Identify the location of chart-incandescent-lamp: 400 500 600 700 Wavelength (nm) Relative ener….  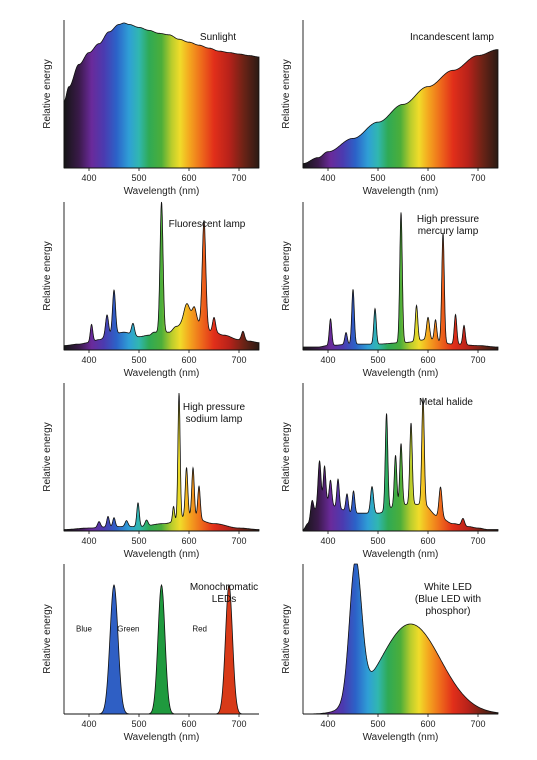
(390, 108).